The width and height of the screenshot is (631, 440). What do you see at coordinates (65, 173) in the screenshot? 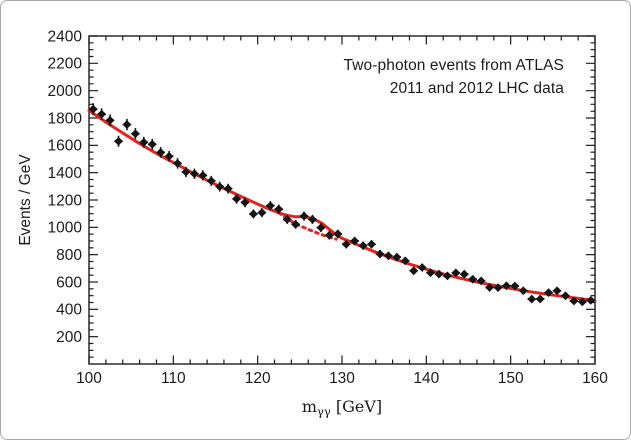
I see `y-tick-label: 1400` at bounding box center [65, 173].